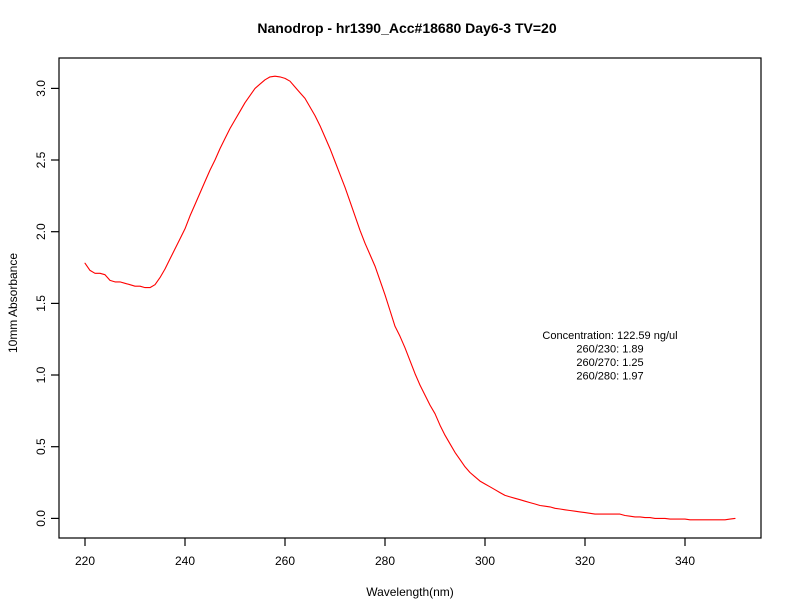  What do you see at coordinates (410, 592) in the screenshot?
I see `x-axis-title: Wavelength(nm)` at bounding box center [410, 592].